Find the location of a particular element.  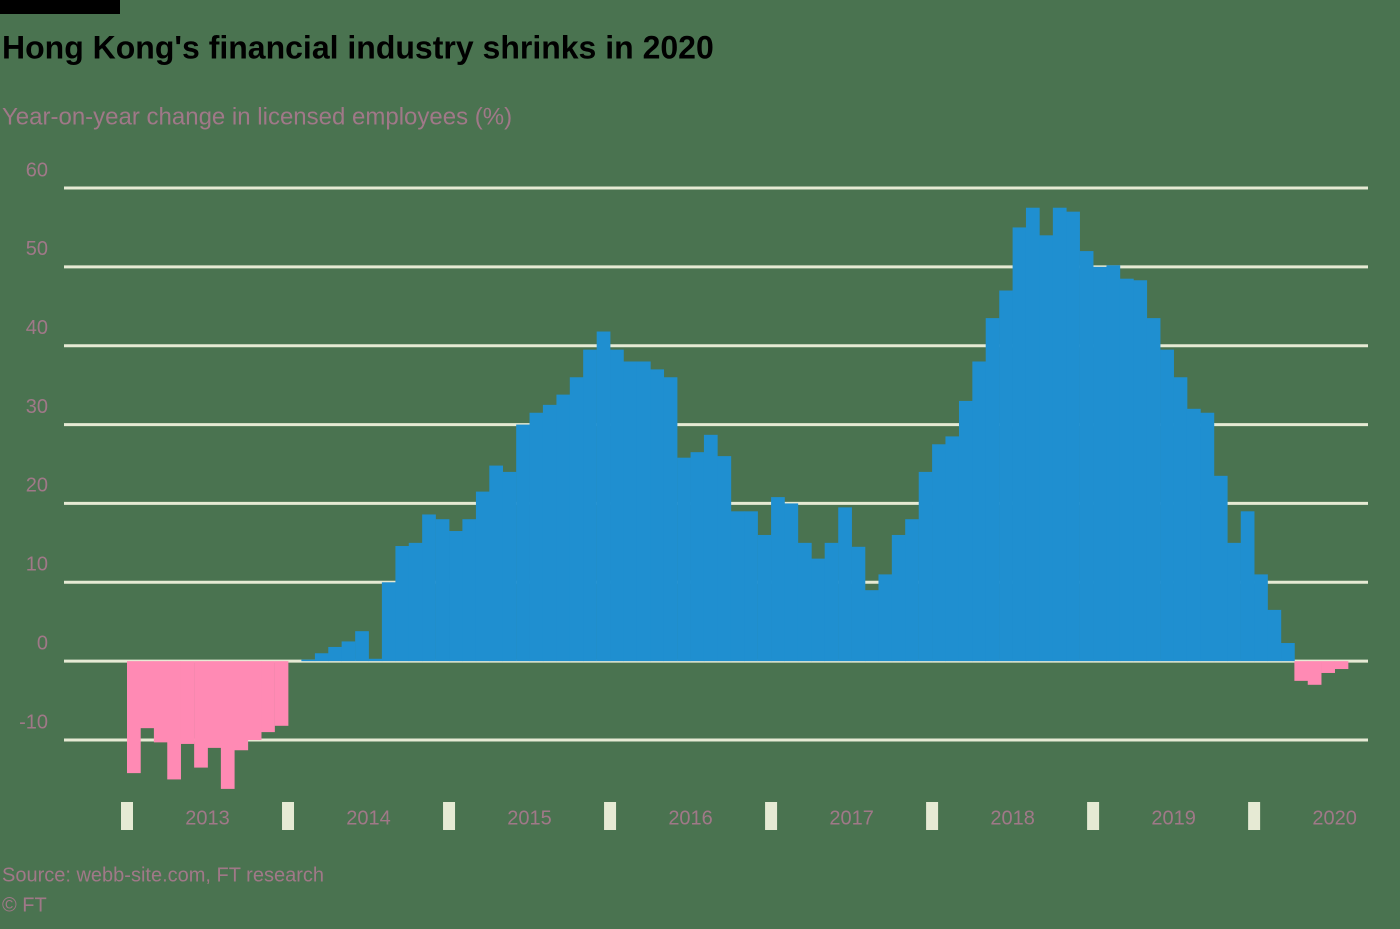

y-tick-label: 60 is located at coordinates (37, 170).